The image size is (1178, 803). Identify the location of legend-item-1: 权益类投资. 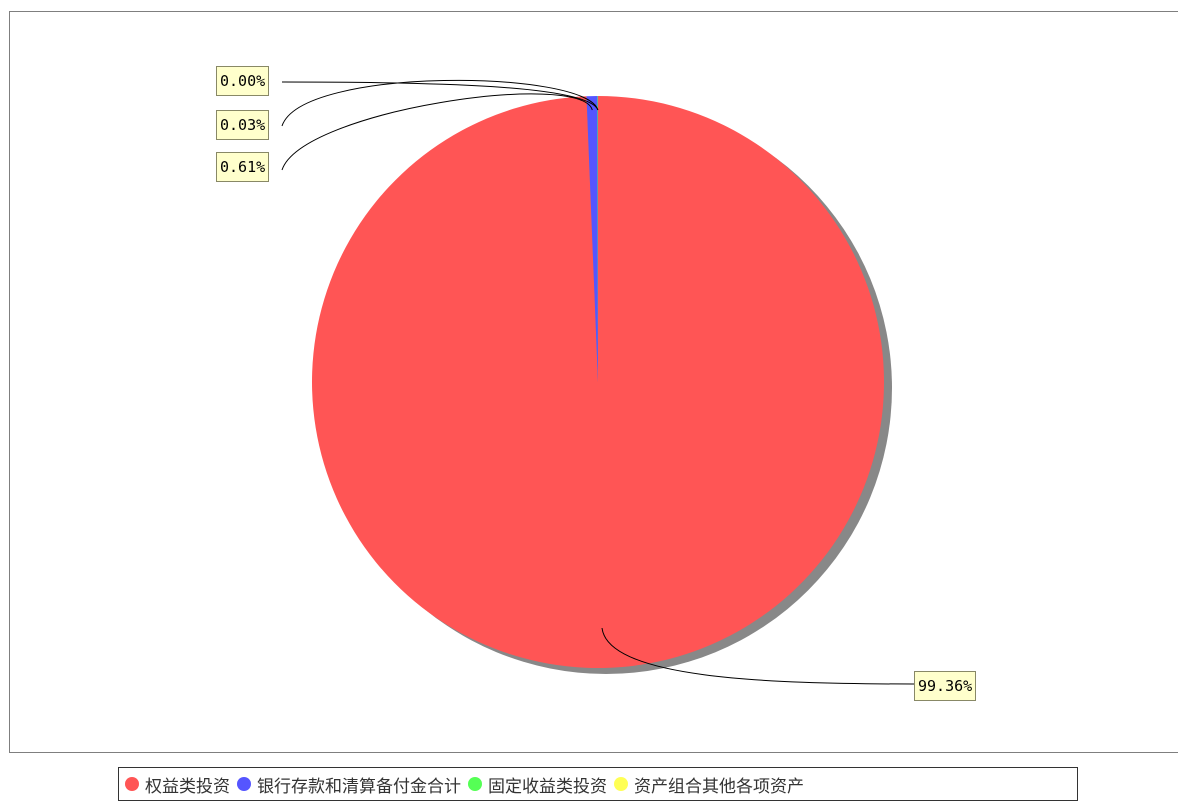
(177, 784).